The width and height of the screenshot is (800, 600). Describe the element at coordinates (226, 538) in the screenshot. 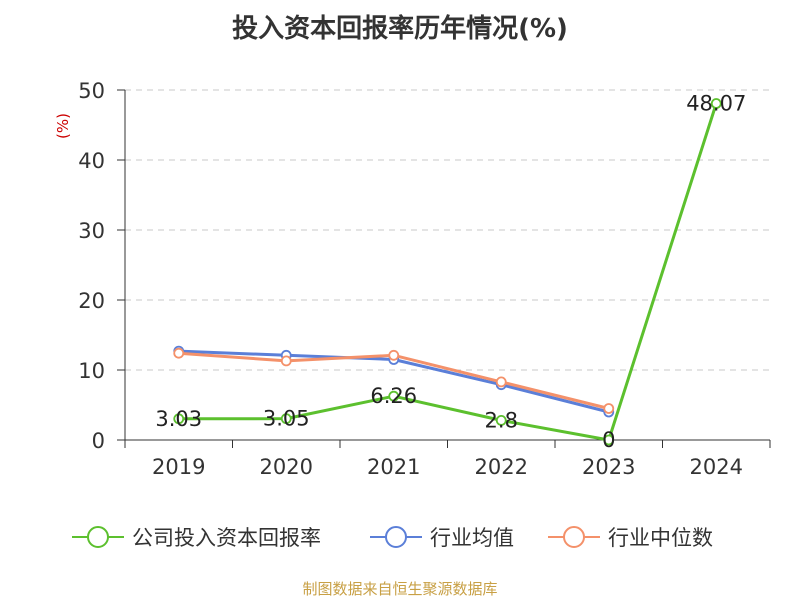

I see `legend-label: 公司投入资本回报率` at that location.